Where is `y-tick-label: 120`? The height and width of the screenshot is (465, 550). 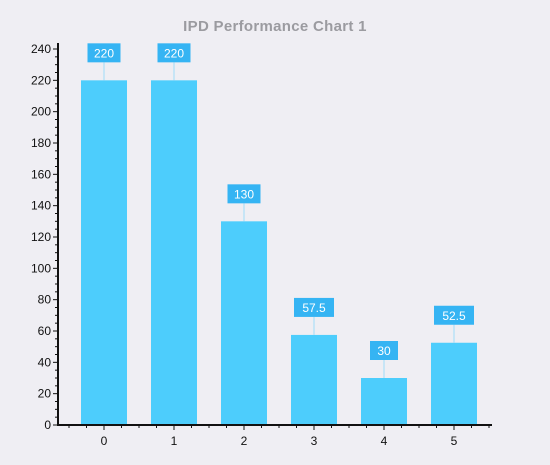
y-tick-label: 120 is located at coordinates (41, 237).